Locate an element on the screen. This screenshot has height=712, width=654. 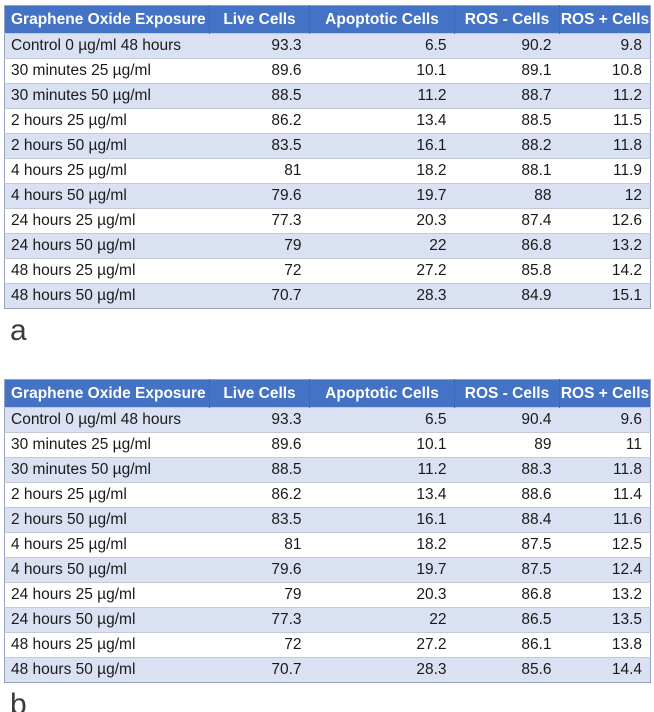
table-row: 4 hours 50 µg/ml 79.6 19.7 87.5 12.4 is located at coordinates (327, 570).